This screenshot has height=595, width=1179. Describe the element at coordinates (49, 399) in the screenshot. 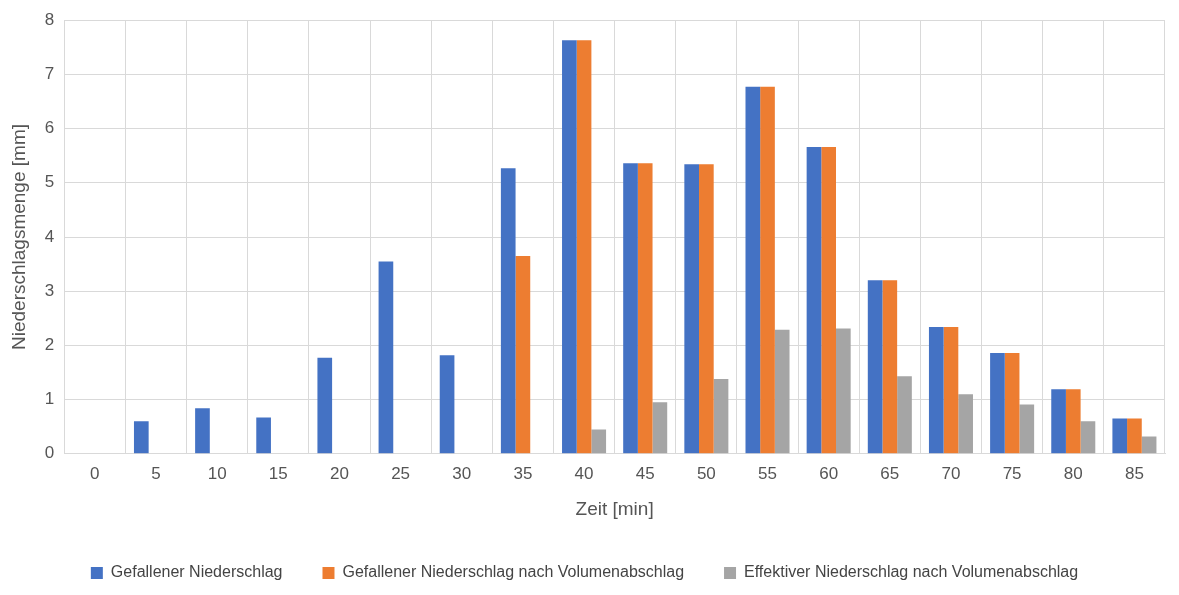

I see `y-tick-label: 1` at that location.